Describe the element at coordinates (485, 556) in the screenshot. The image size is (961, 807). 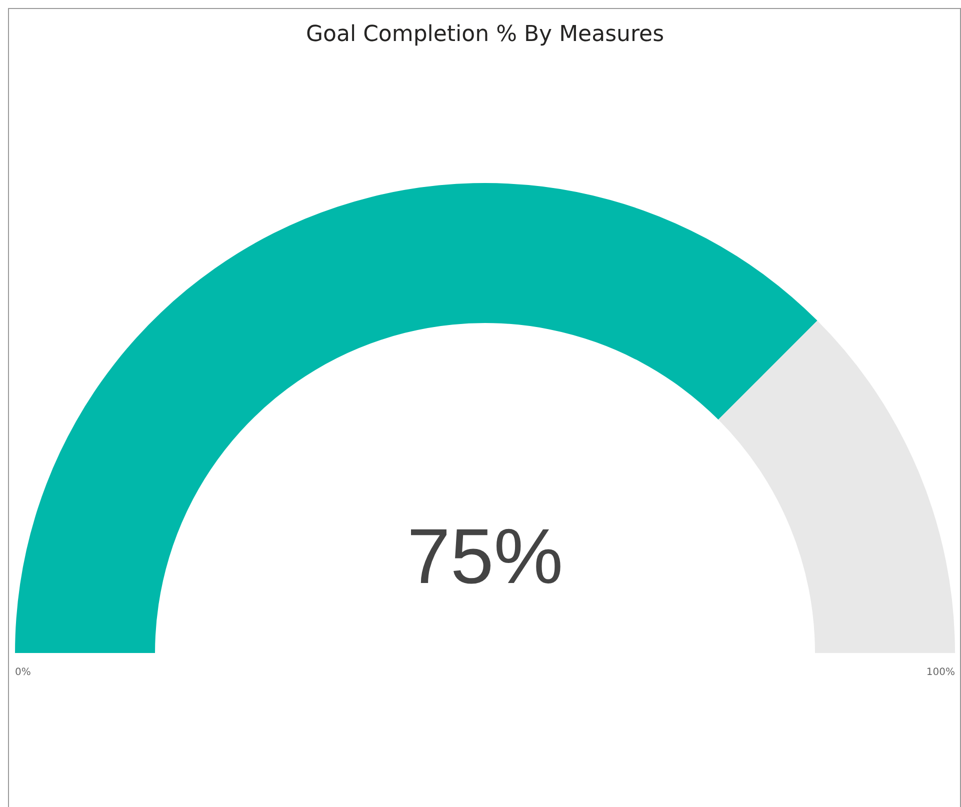
I see `data-label: 75%` at that location.